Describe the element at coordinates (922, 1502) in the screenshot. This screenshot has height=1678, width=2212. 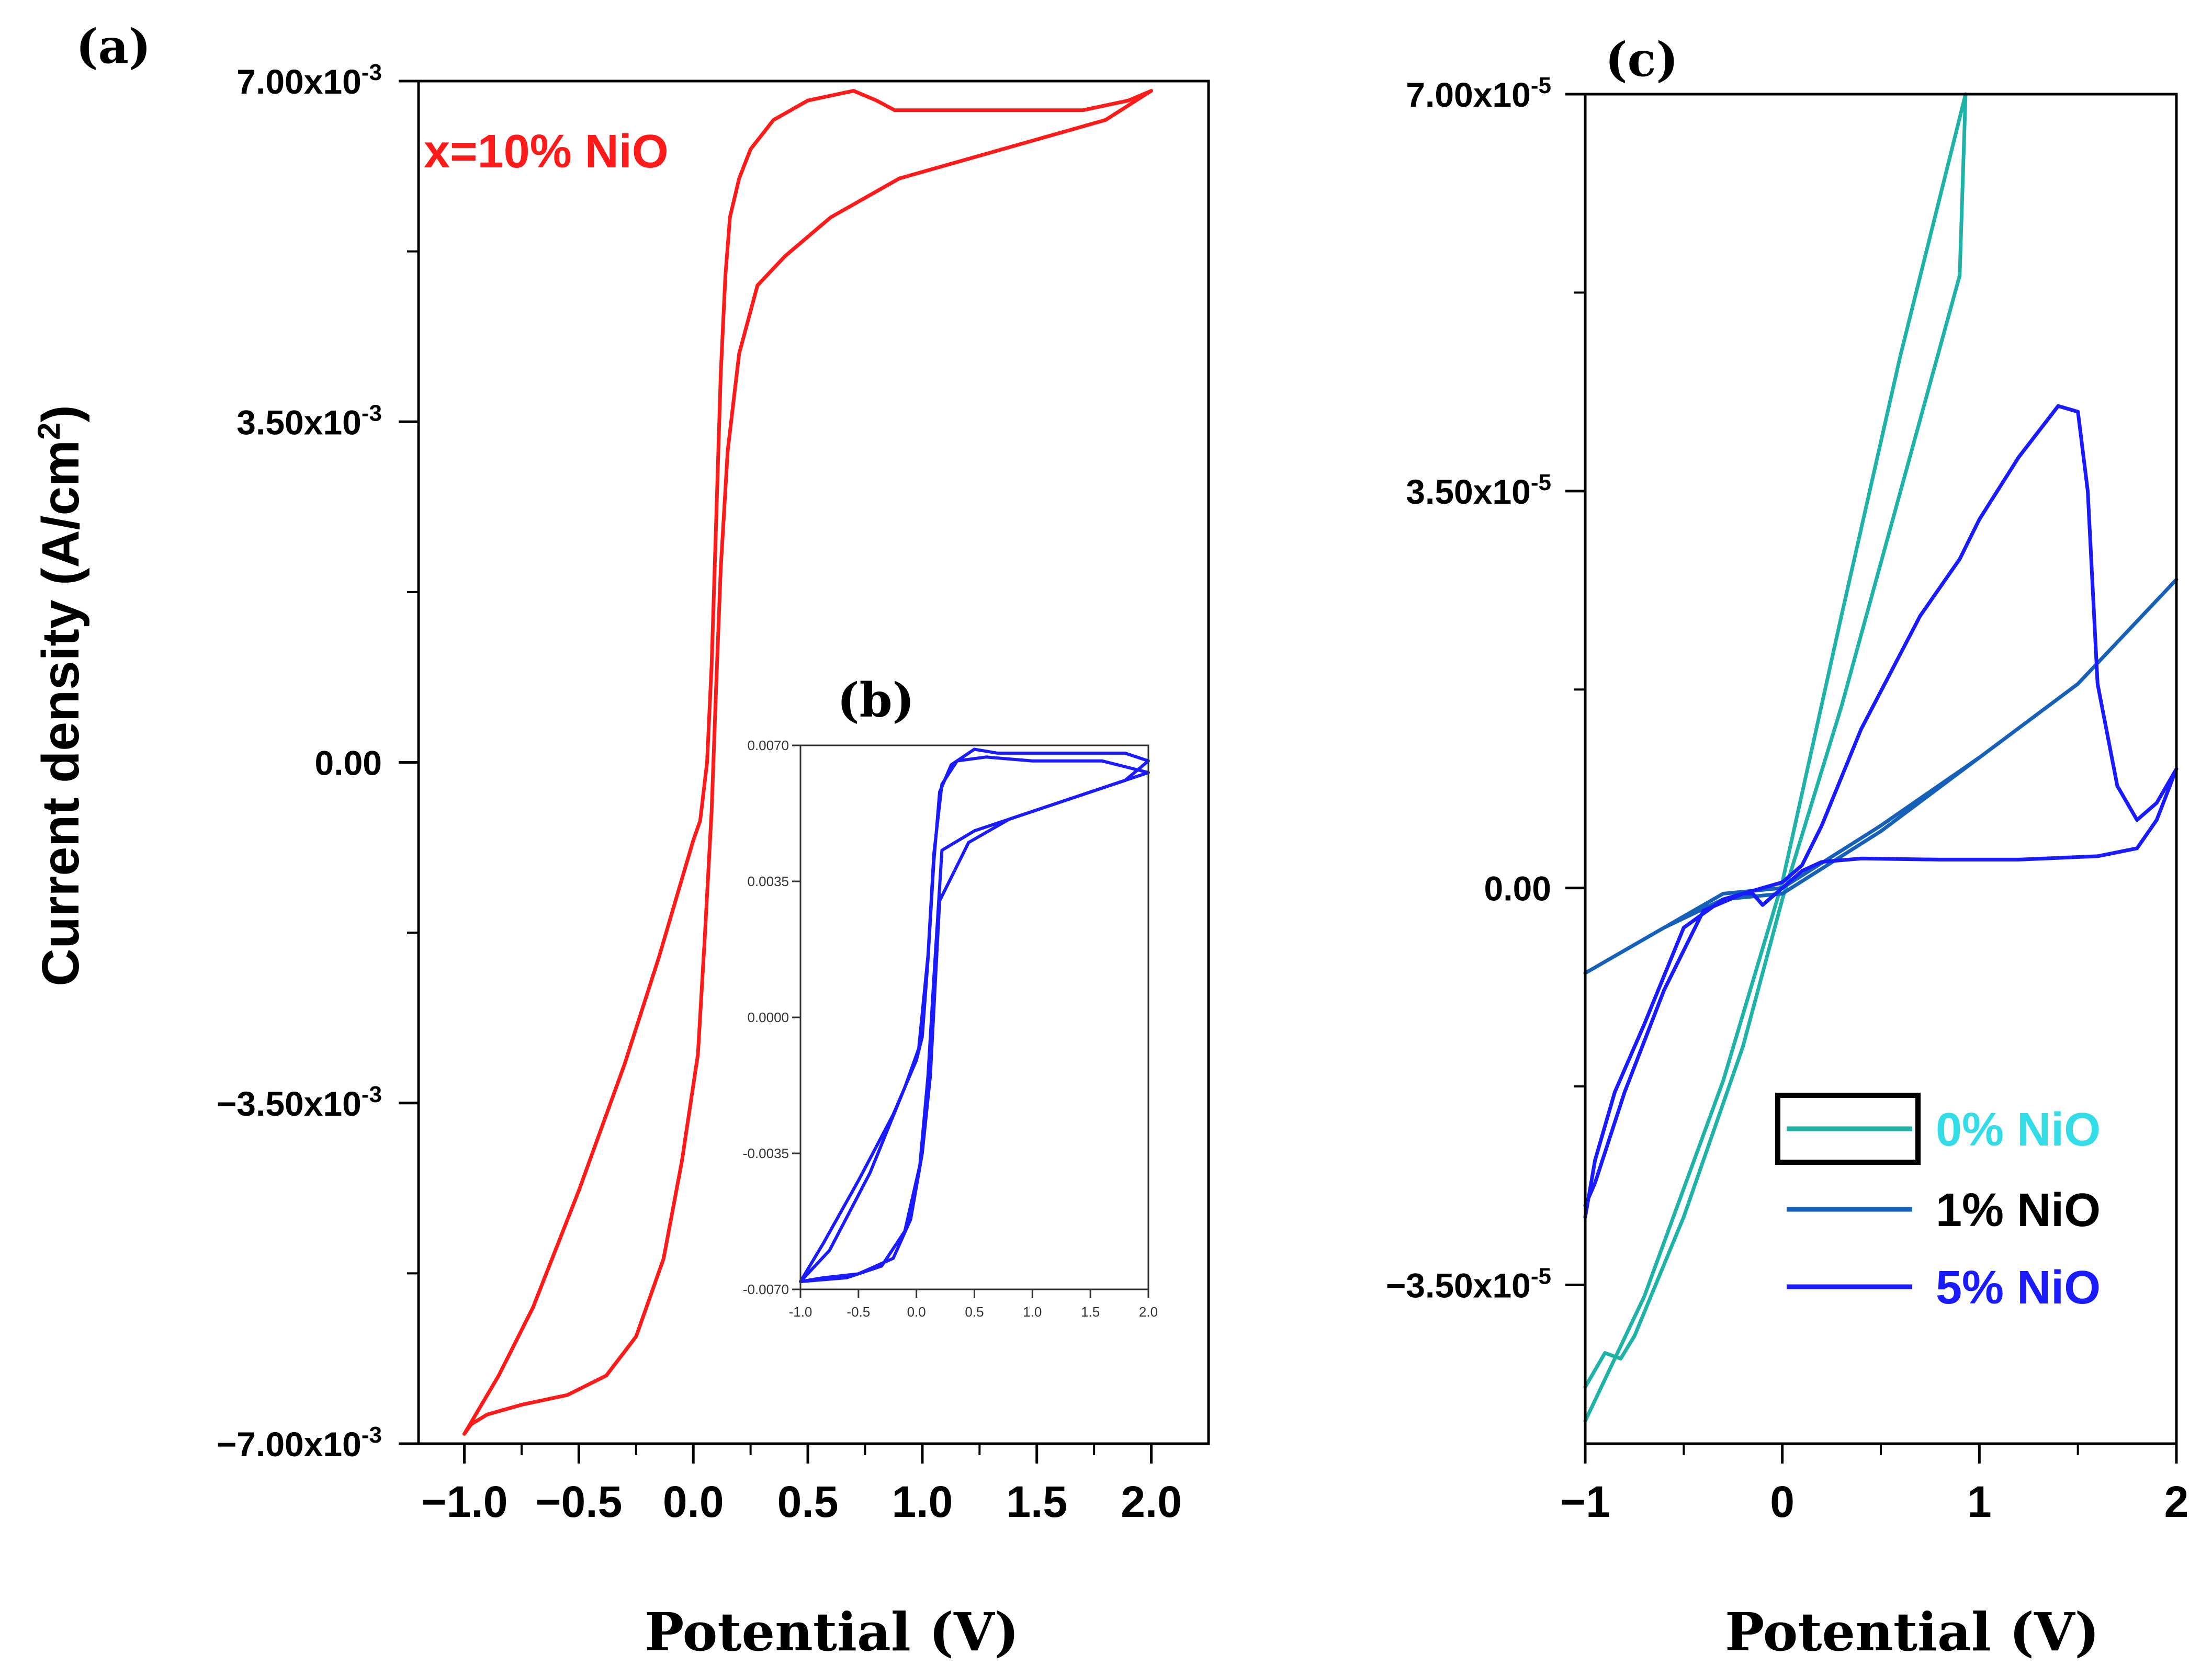
I see `panel-a-x-tick-label: 1.0` at that location.